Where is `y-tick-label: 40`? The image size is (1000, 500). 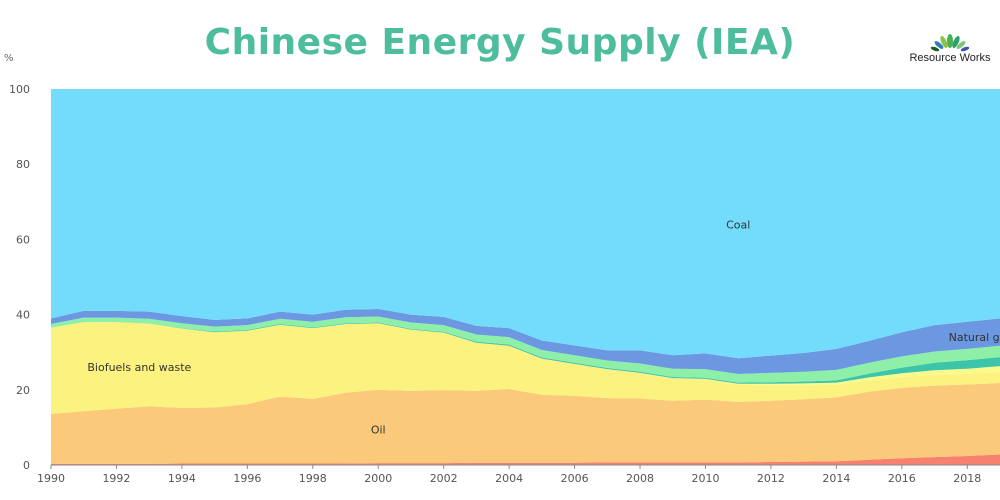 y-tick-label: 40 is located at coordinates (23, 315).